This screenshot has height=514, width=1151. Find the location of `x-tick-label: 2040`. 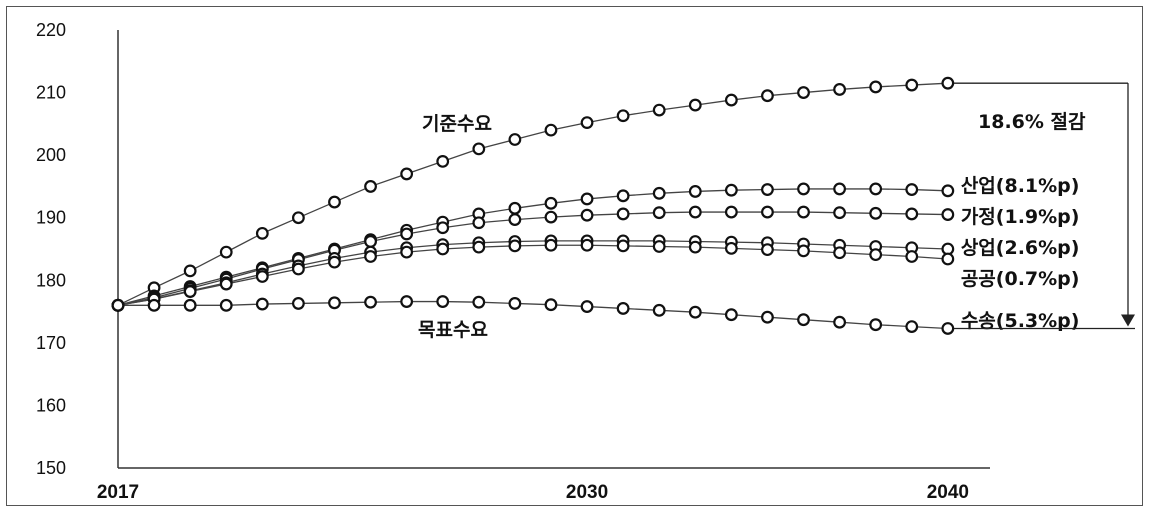

x-tick-label: 2040 is located at coordinates (948, 492).